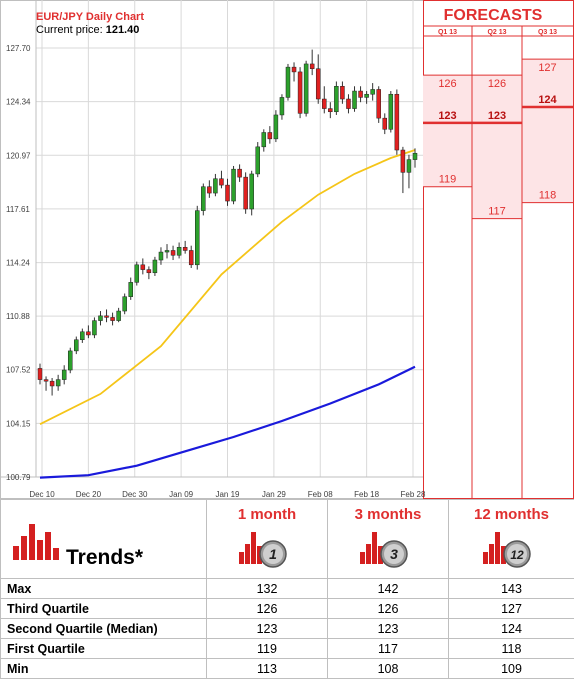  What do you see at coordinates (18, 155) in the screenshot?
I see `y-tick-label: 120.97` at bounding box center [18, 155].